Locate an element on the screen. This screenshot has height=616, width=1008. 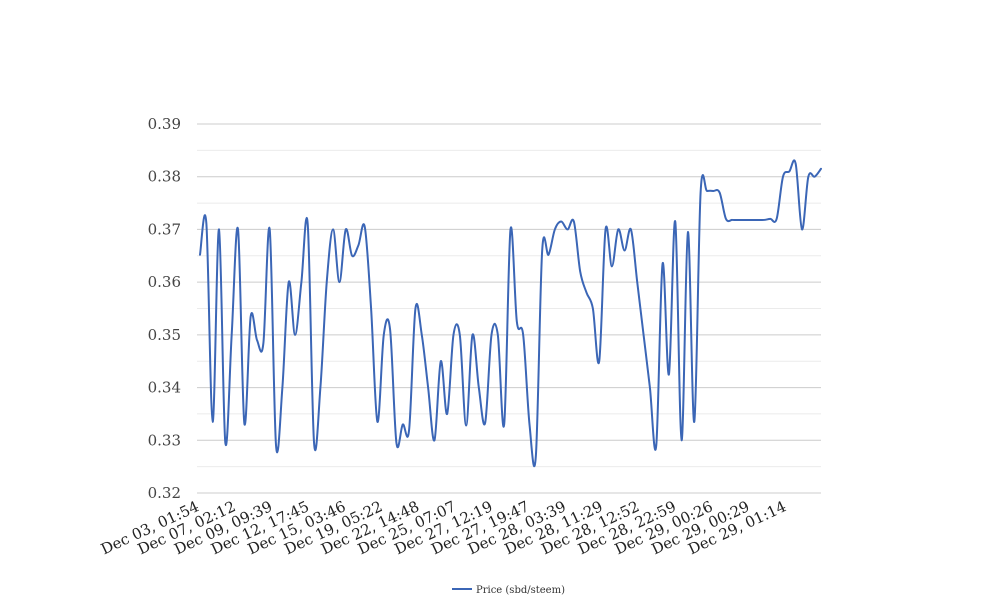
y-tick-label: 0.38 is located at coordinates (164, 177).